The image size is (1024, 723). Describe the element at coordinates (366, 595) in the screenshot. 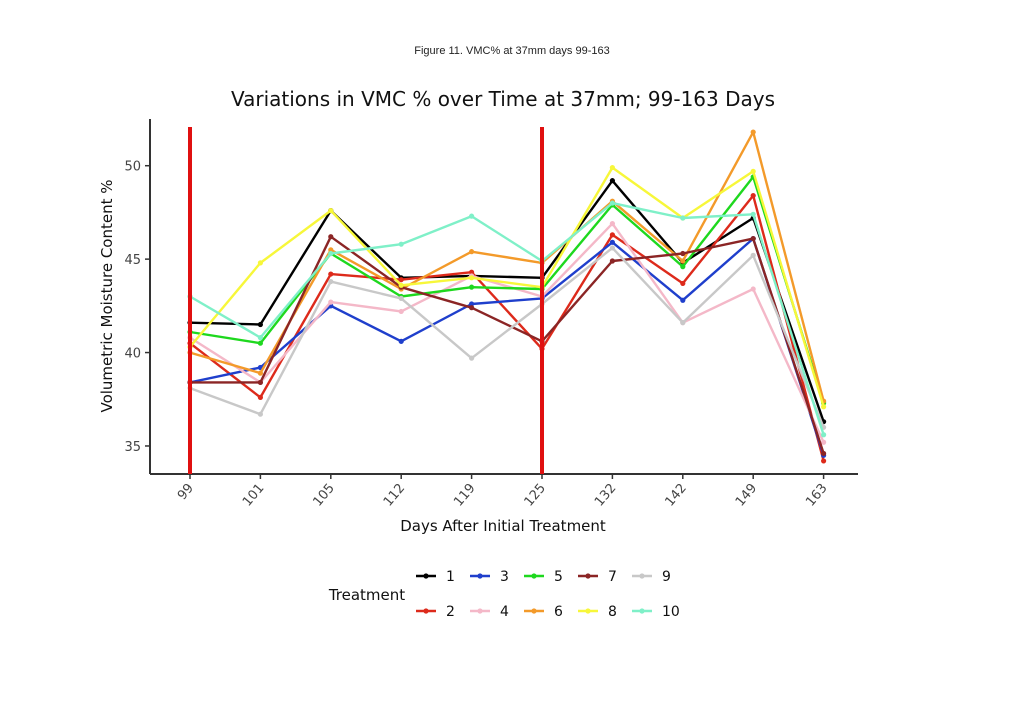

I see `legend-title: Treatment` at that location.